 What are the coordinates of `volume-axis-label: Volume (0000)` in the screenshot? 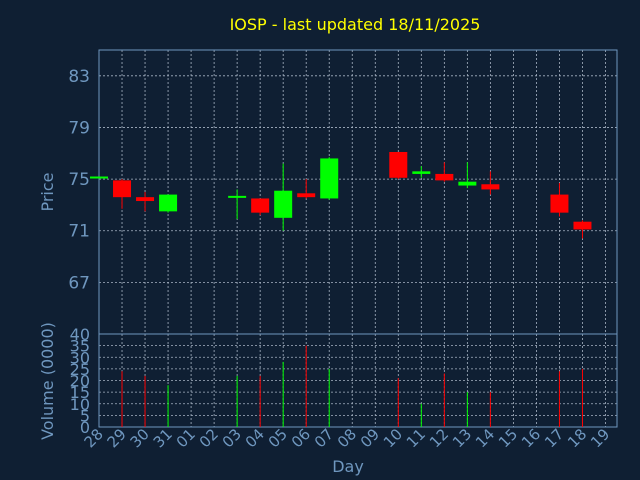 It's located at (47, 381).